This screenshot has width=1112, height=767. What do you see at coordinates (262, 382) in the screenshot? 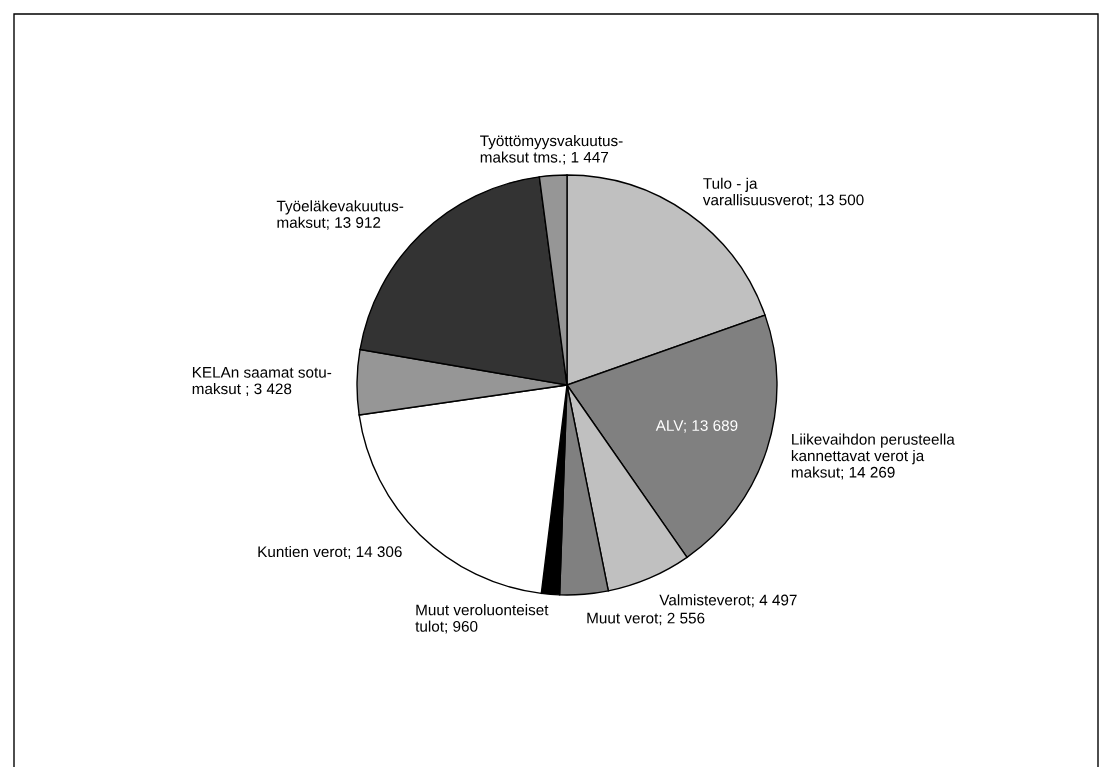
I see `slice-label: KELAn saamat sotu- maksut ; 3 428` at bounding box center [262, 382].